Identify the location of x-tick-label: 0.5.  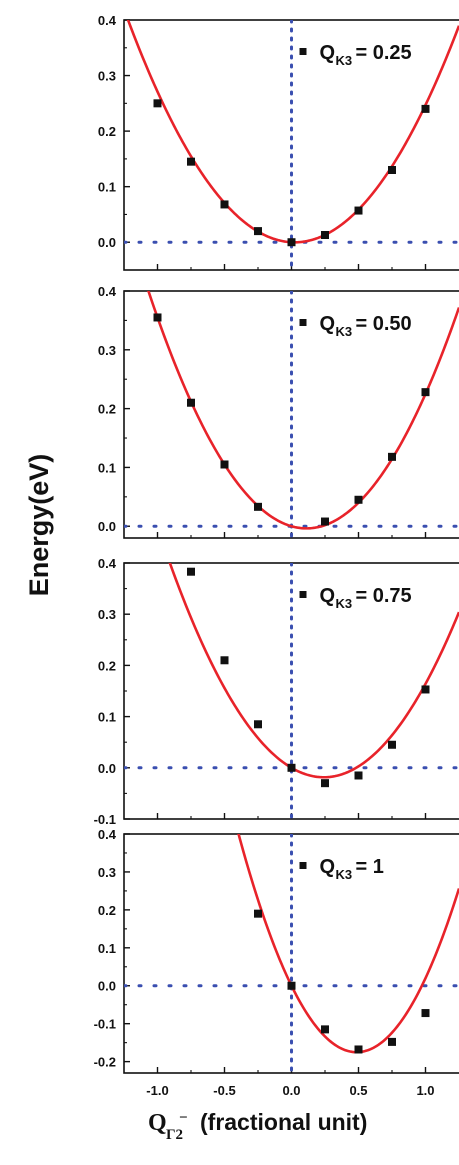
(358, 1090).